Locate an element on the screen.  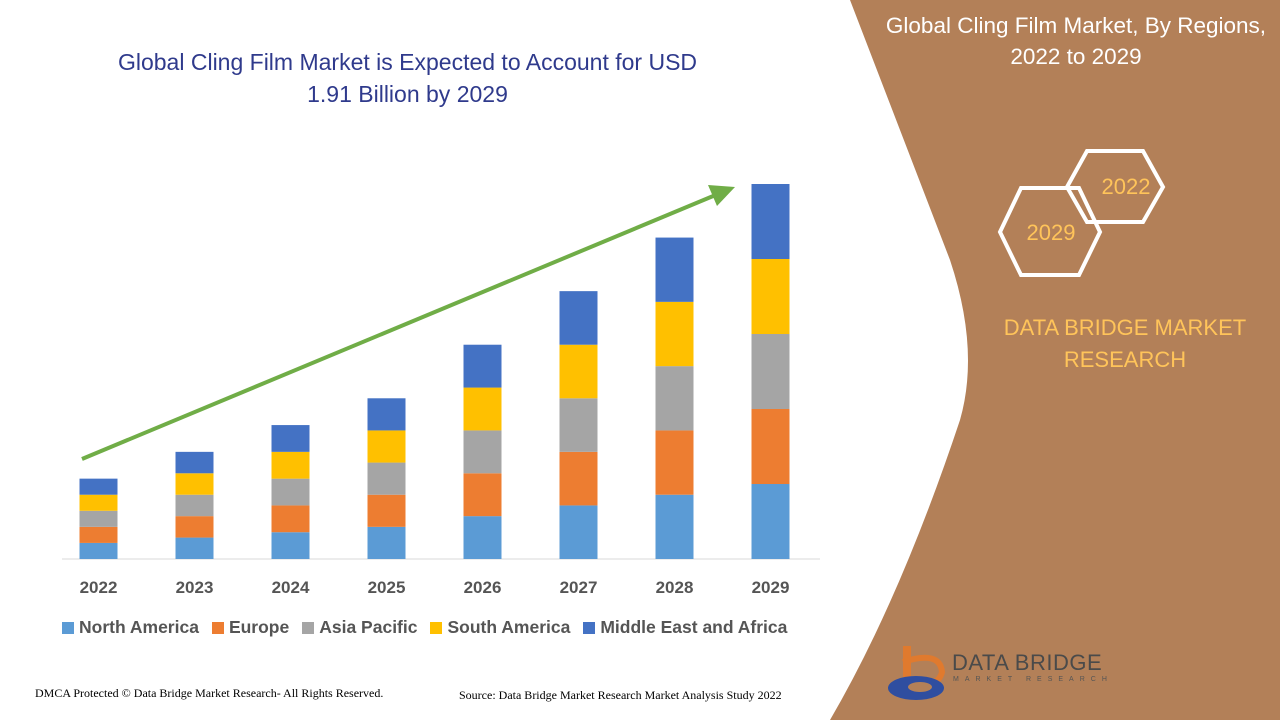
x-tick-2028: 2028 is located at coordinates (675, 587).